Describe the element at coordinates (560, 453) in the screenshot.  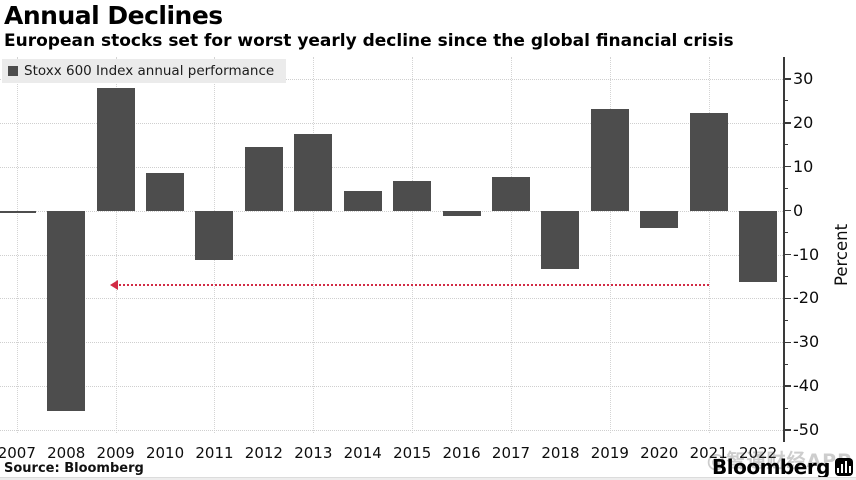
I see `x-axis-tick-label: 2018` at that location.